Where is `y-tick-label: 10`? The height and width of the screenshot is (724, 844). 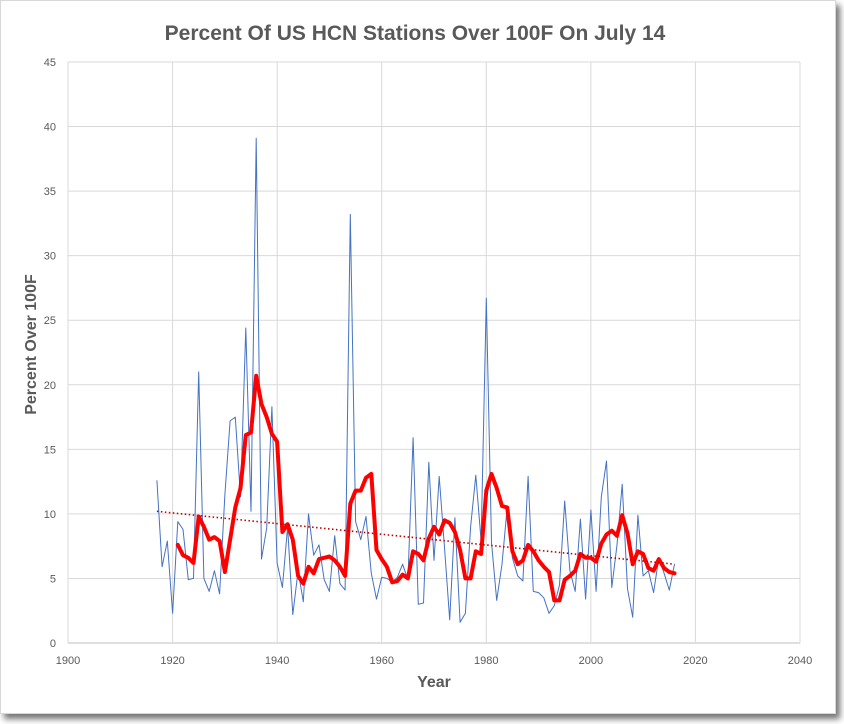 y-tick-label: 10 is located at coordinates (50, 515).